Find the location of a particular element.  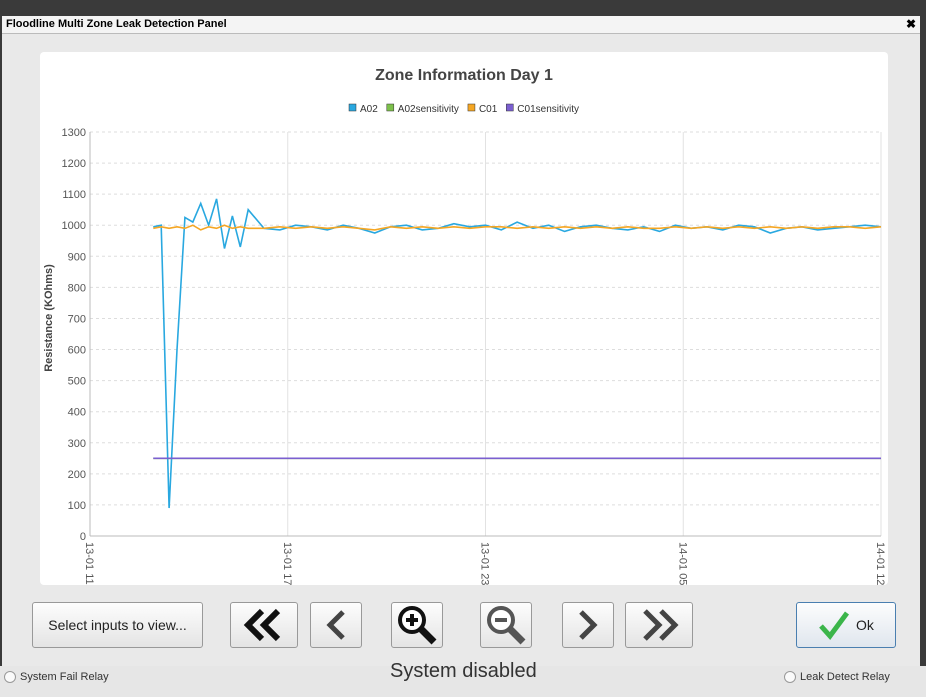

fail-relay-label: System Fail Relay is located at coordinates (64, 677).